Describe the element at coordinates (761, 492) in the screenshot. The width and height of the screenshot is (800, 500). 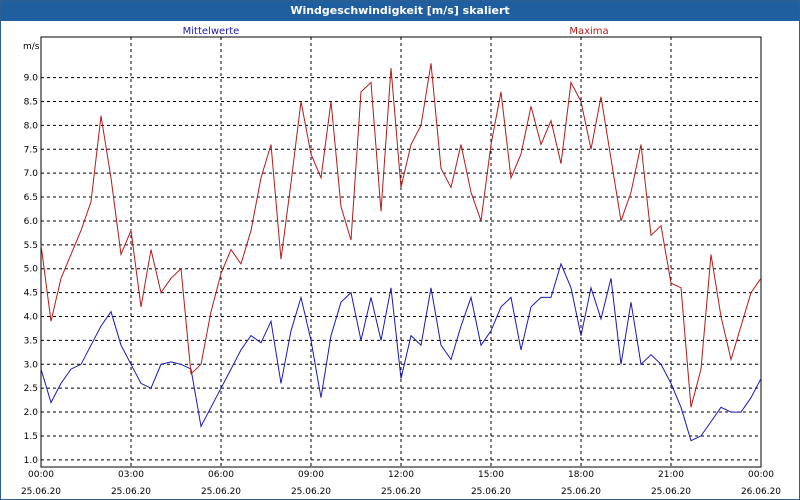
I see `x-tick-date: 26.06.20` at that location.